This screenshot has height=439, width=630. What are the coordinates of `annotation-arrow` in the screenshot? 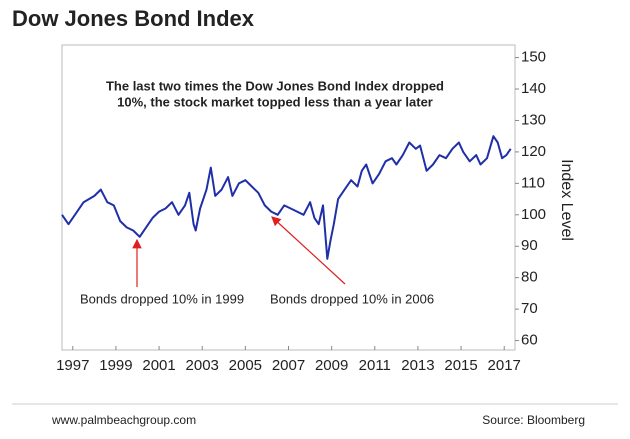 It's located at (308, 250).